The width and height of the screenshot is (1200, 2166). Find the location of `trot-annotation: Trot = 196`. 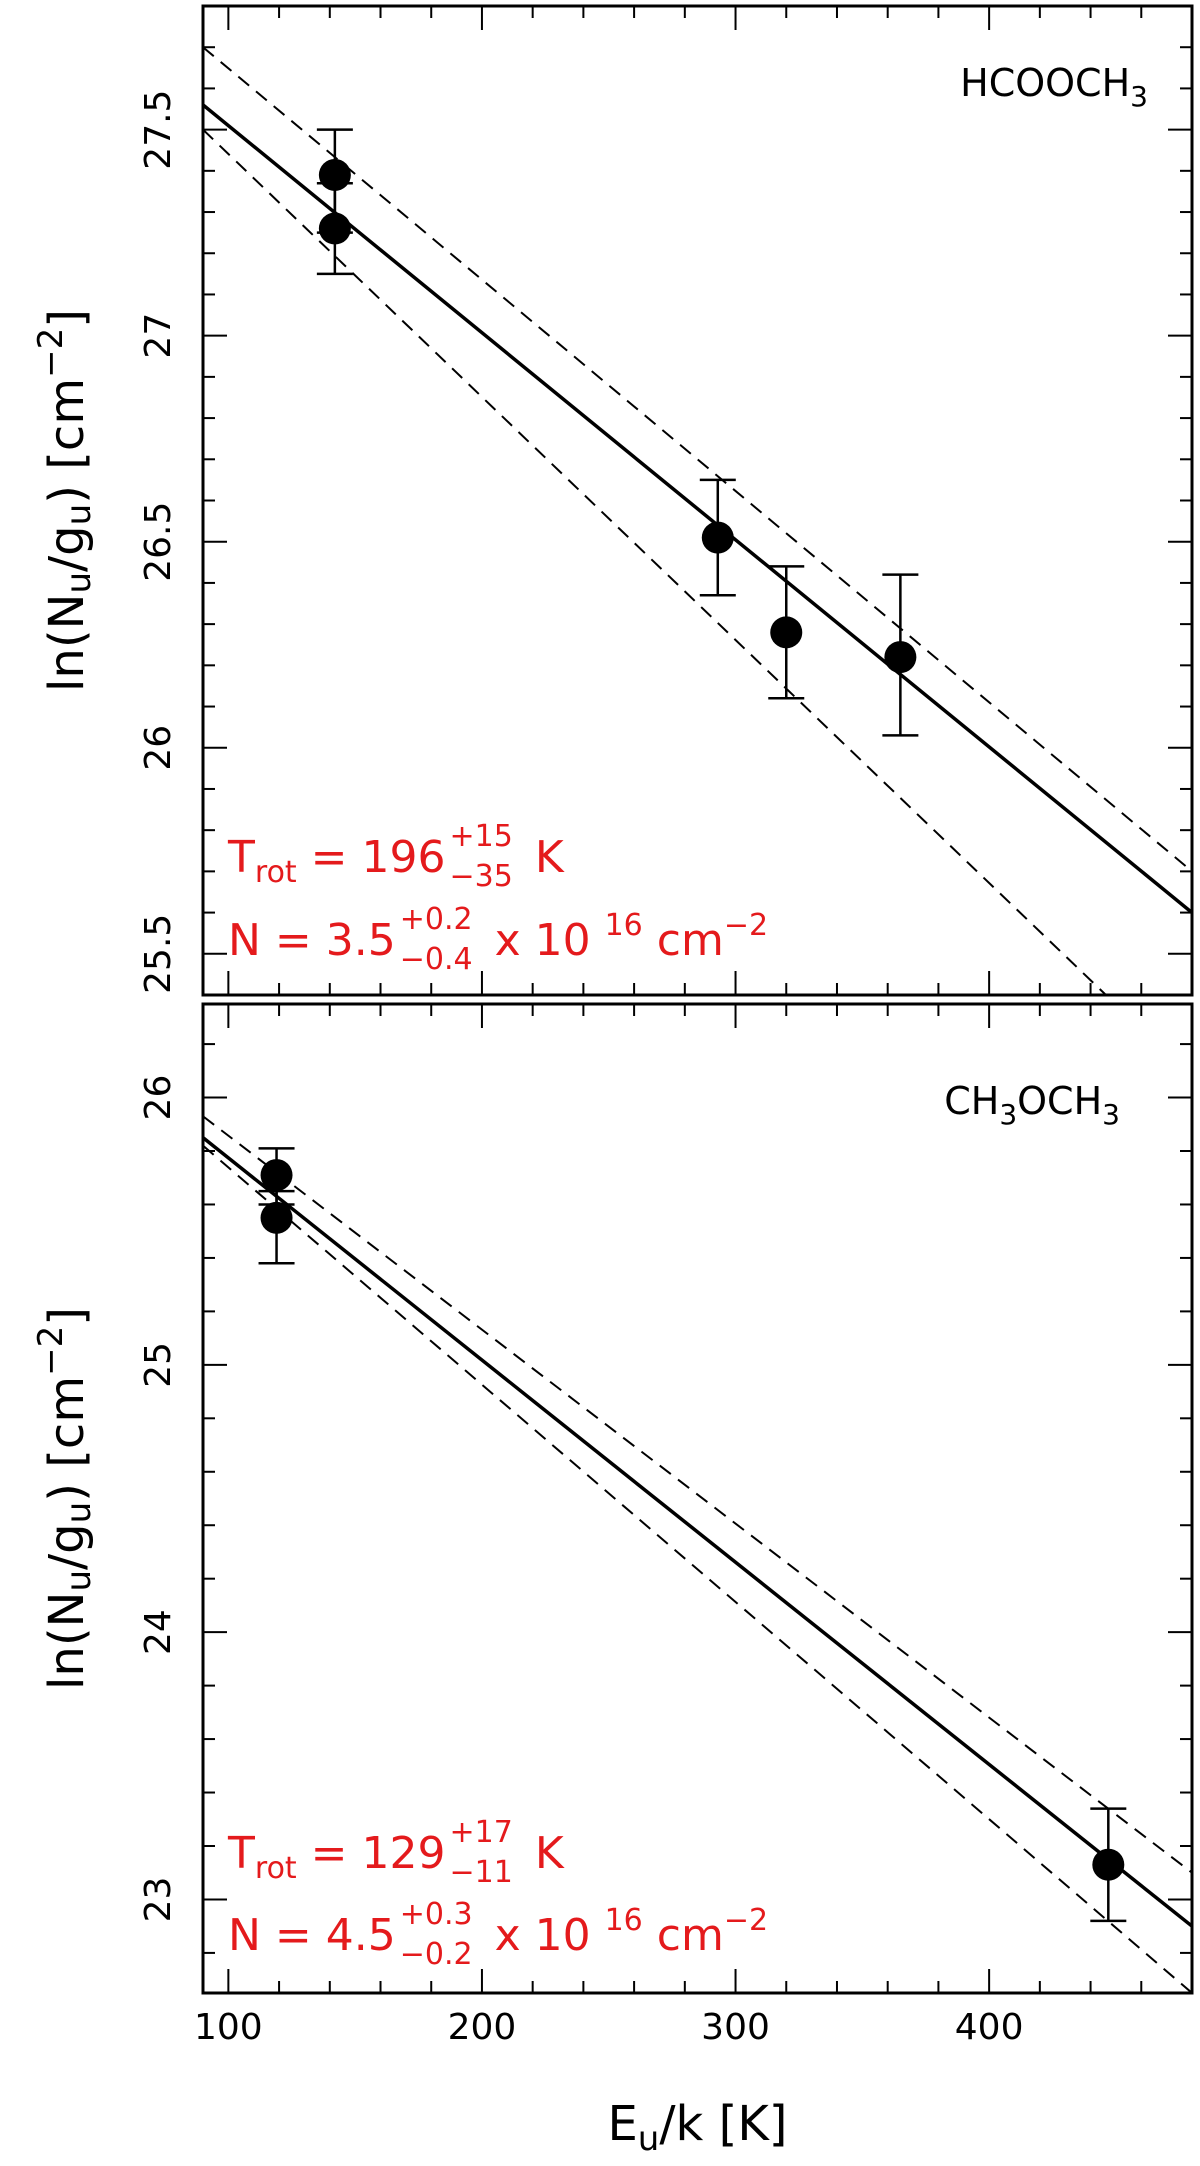

trot-annotation: Trot = 196 is located at coordinates (336, 861).